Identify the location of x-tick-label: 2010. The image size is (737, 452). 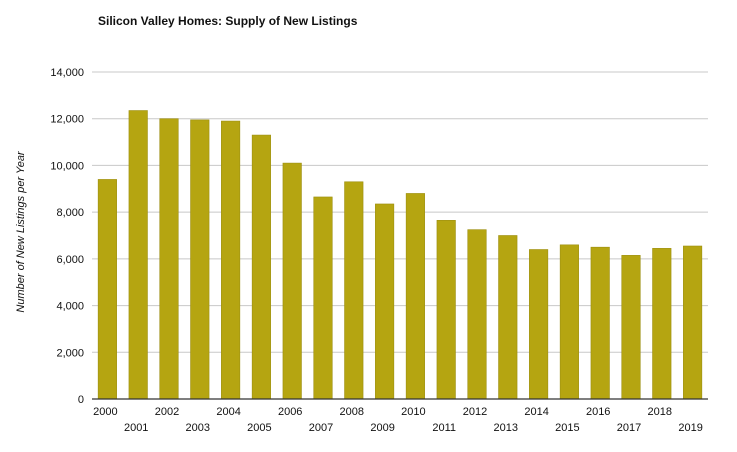
(413, 412).